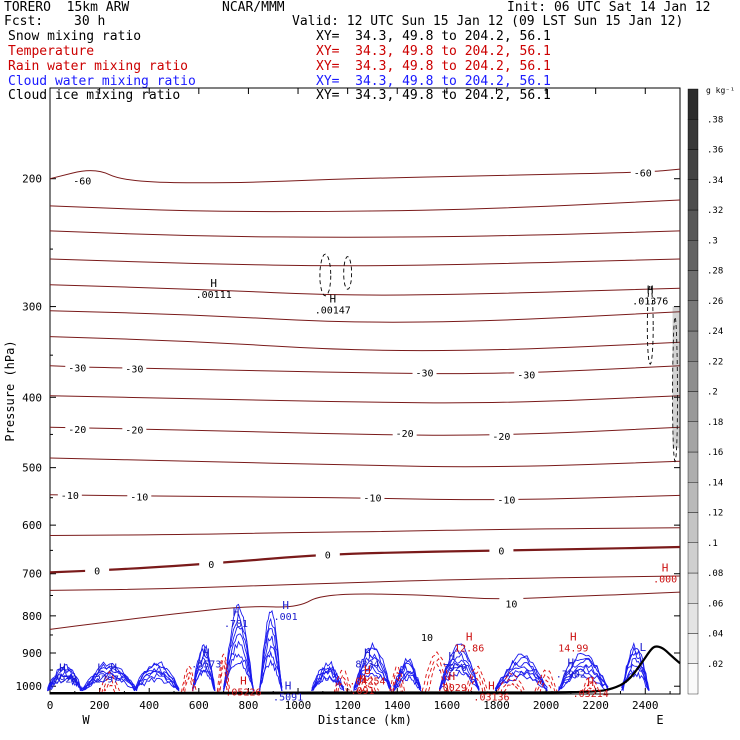 The image size is (740, 740). I want to click on field-name-temperature: Temperature, so click(51, 51).